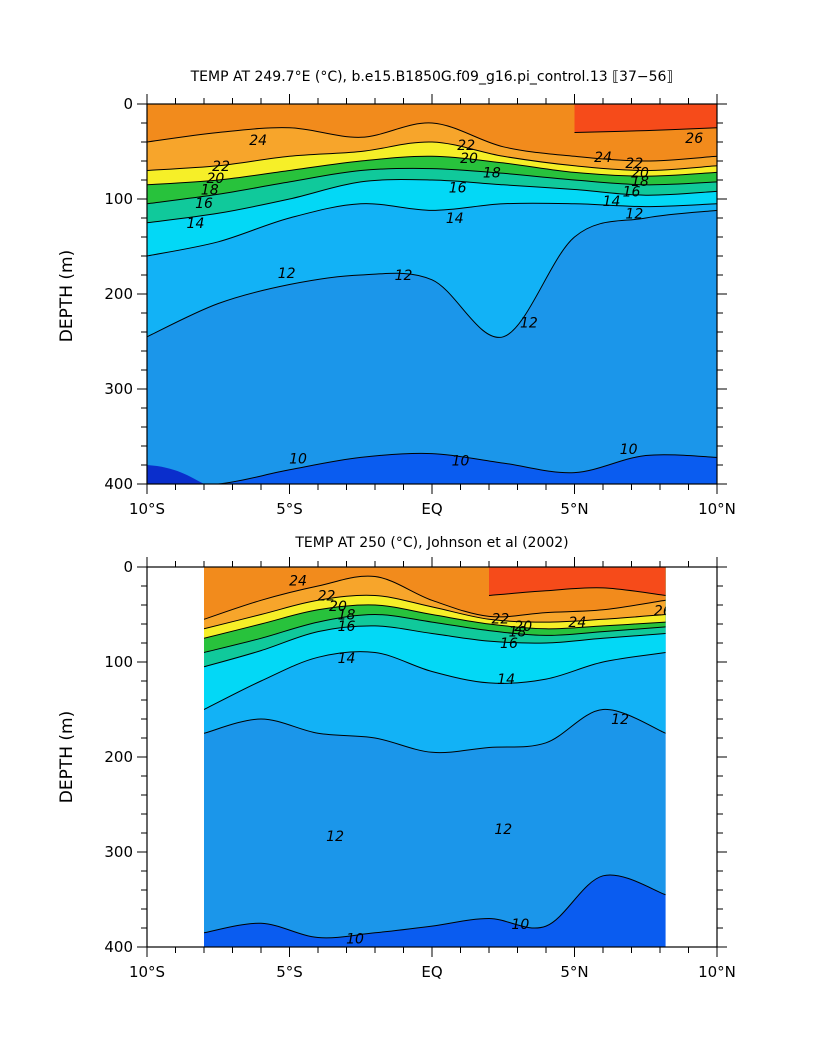 Image resolution: width=818 pixels, height=1055 pixels. What do you see at coordinates (67, 757) in the screenshot?
I see `lower-panel-ylabel: DEPTH (m)` at bounding box center [67, 757].